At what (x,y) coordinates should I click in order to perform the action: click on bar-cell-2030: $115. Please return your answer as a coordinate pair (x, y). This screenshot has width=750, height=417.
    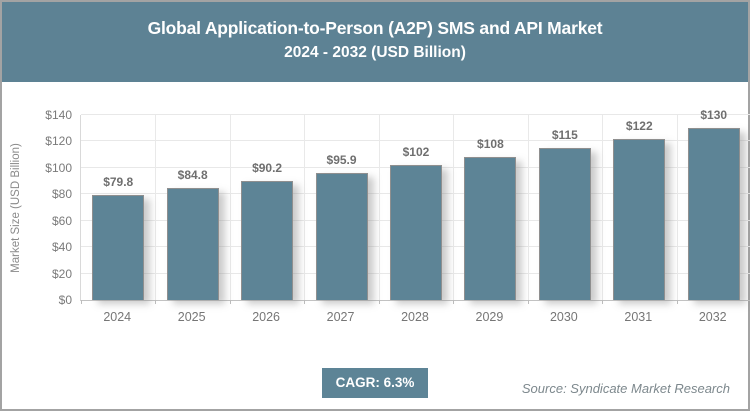
    Looking at the image, I should click on (565, 207).